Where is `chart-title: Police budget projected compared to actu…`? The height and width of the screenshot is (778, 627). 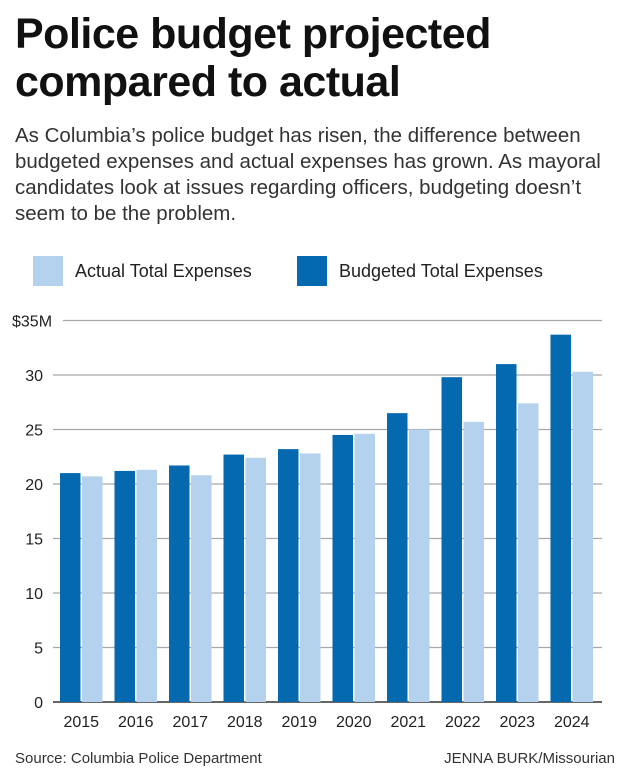 chart-title: Police budget projected compared to actu… is located at coordinates (253, 58).